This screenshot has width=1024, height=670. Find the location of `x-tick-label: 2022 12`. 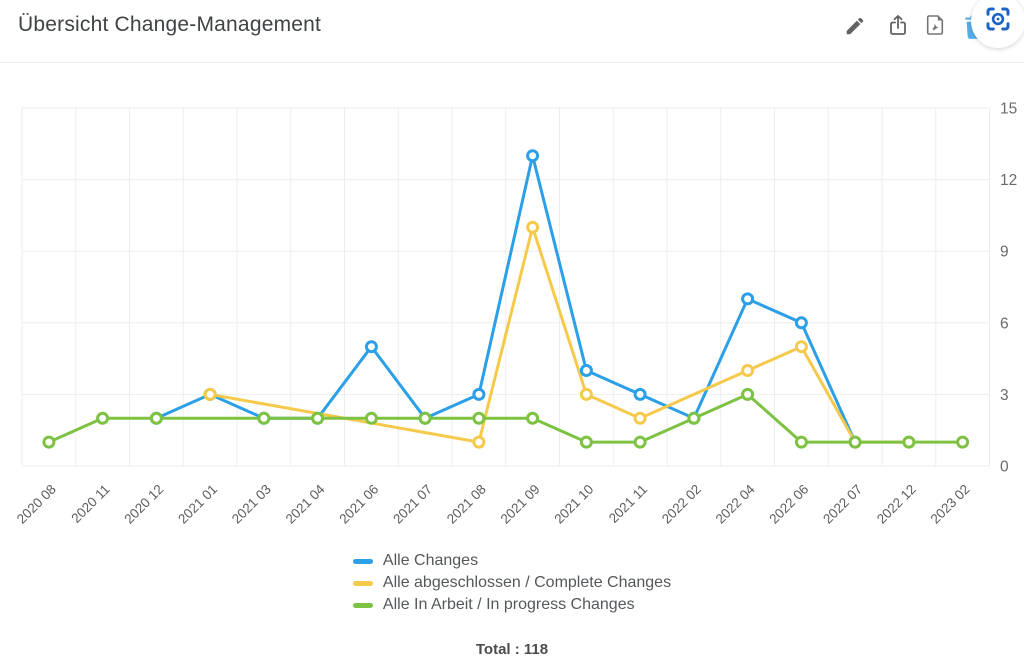

x-tick-label: 2022 12 is located at coordinates (896, 504).